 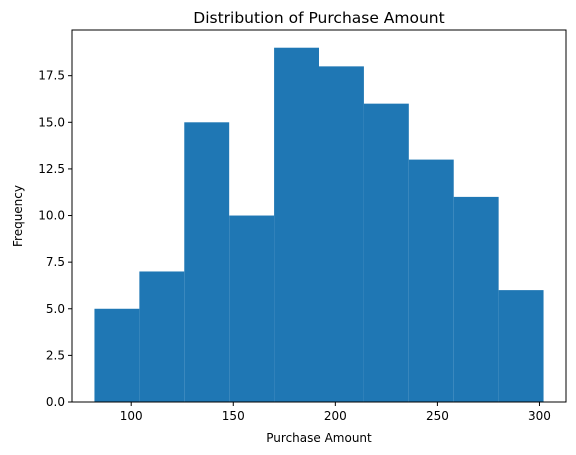 I want to click on y-tick-label: 12.5, so click(x=51, y=169).